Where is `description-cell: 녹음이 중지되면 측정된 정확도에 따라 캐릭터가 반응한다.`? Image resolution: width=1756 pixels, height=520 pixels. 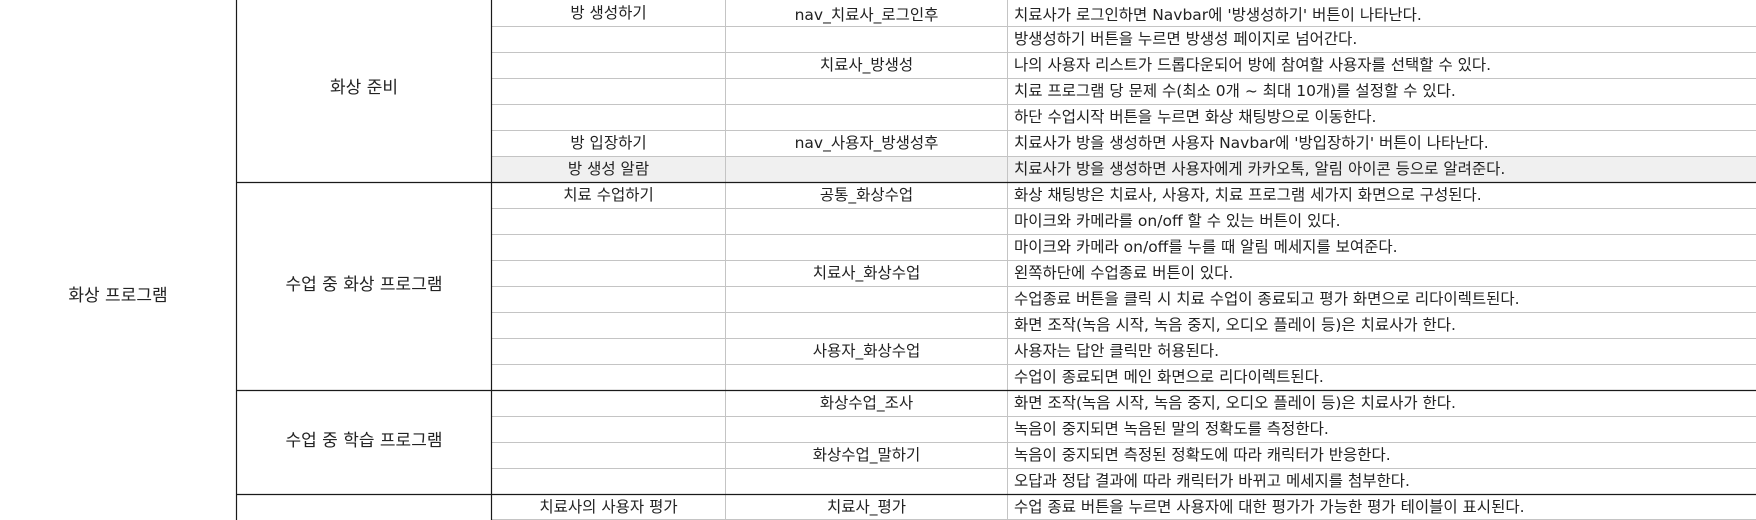 description-cell: 녹음이 중지되면 측정된 정확도에 따라 캐릭터가 반응한다. is located at coordinates (1202, 455).